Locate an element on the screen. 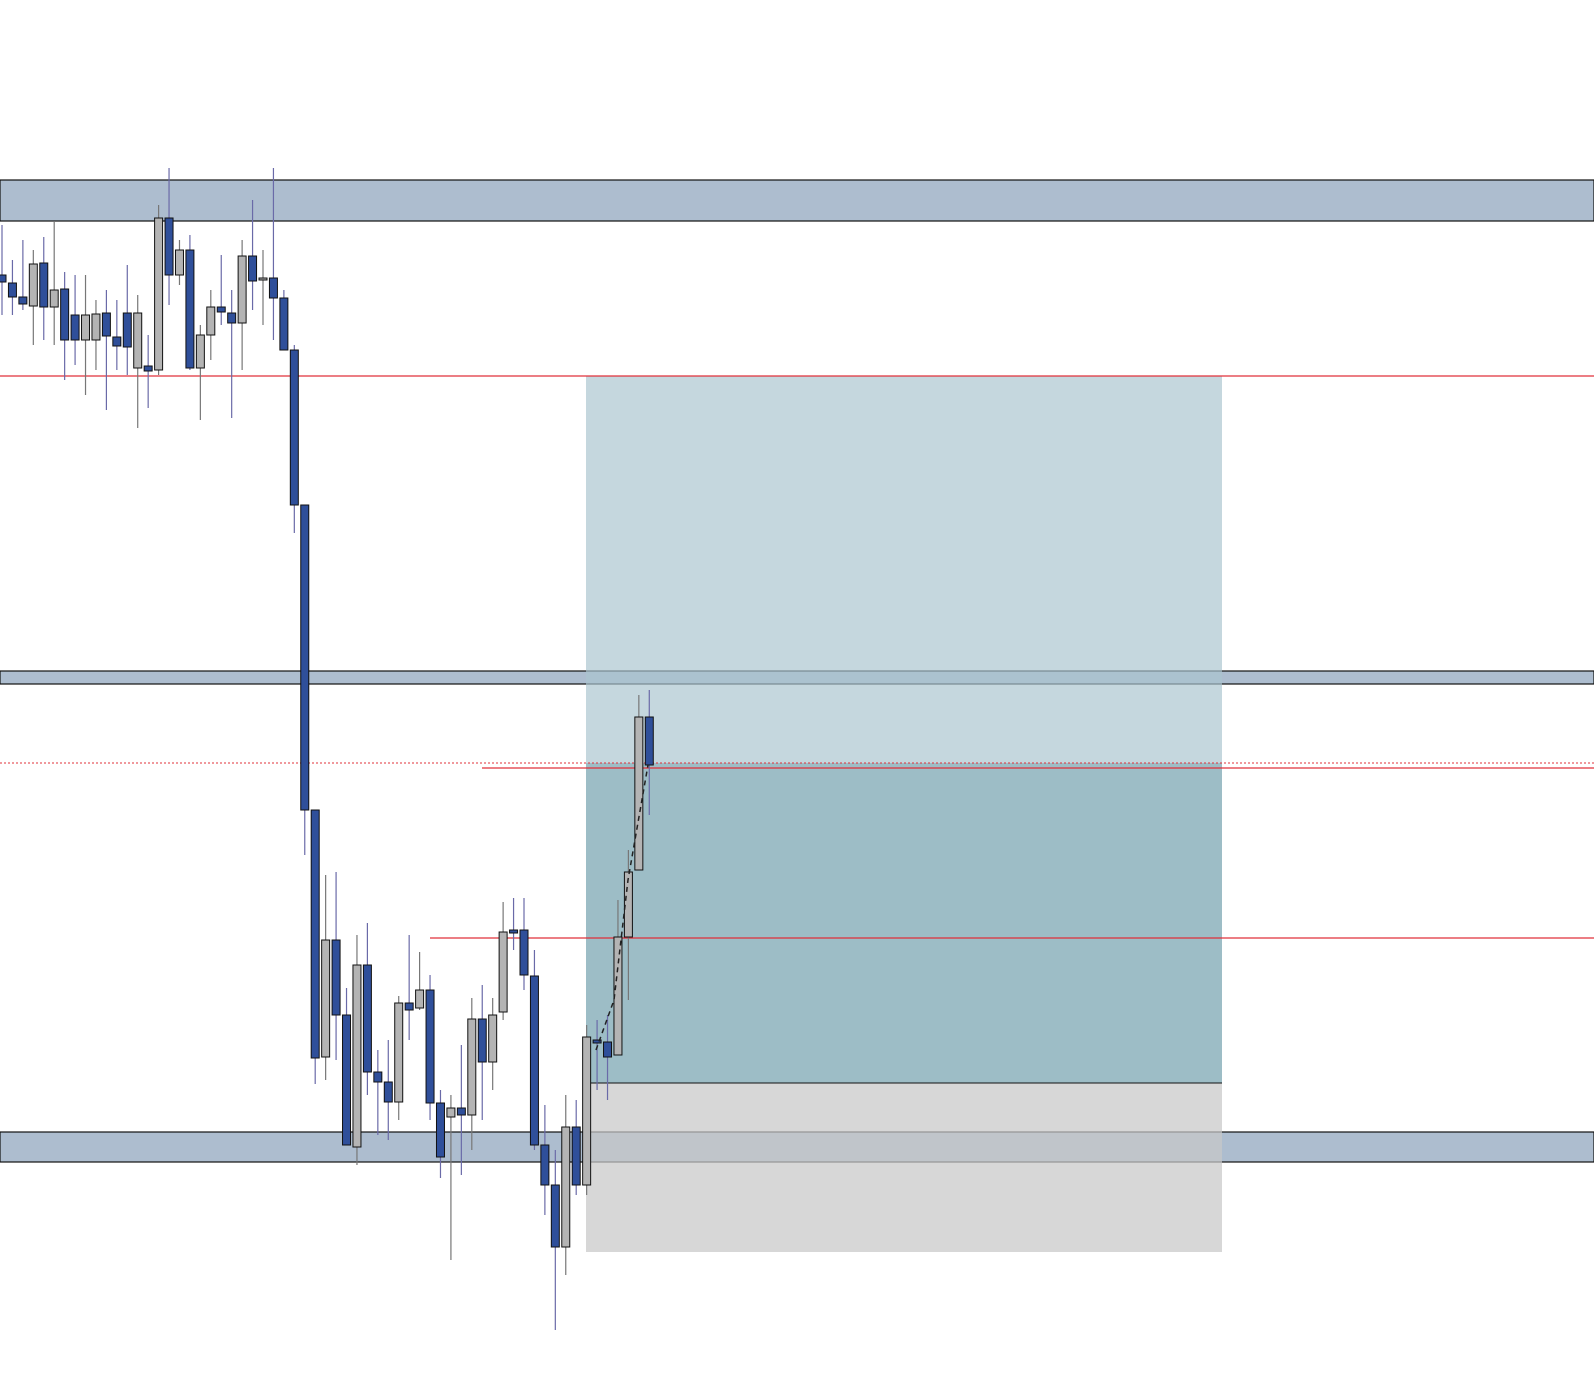 This screenshot has height=1396, width=1594. zone is located at coordinates (797, 200).